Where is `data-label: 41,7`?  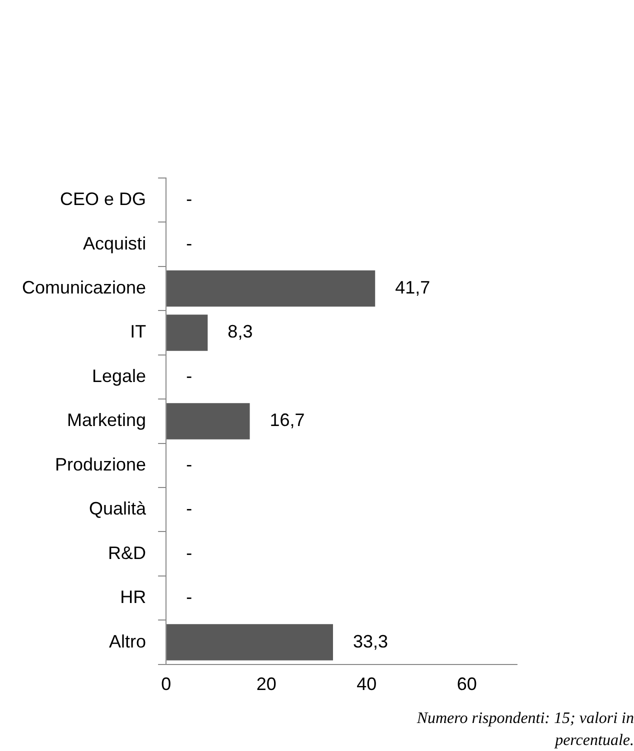 data-label: 41,7 is located at coordinates (412, 288).